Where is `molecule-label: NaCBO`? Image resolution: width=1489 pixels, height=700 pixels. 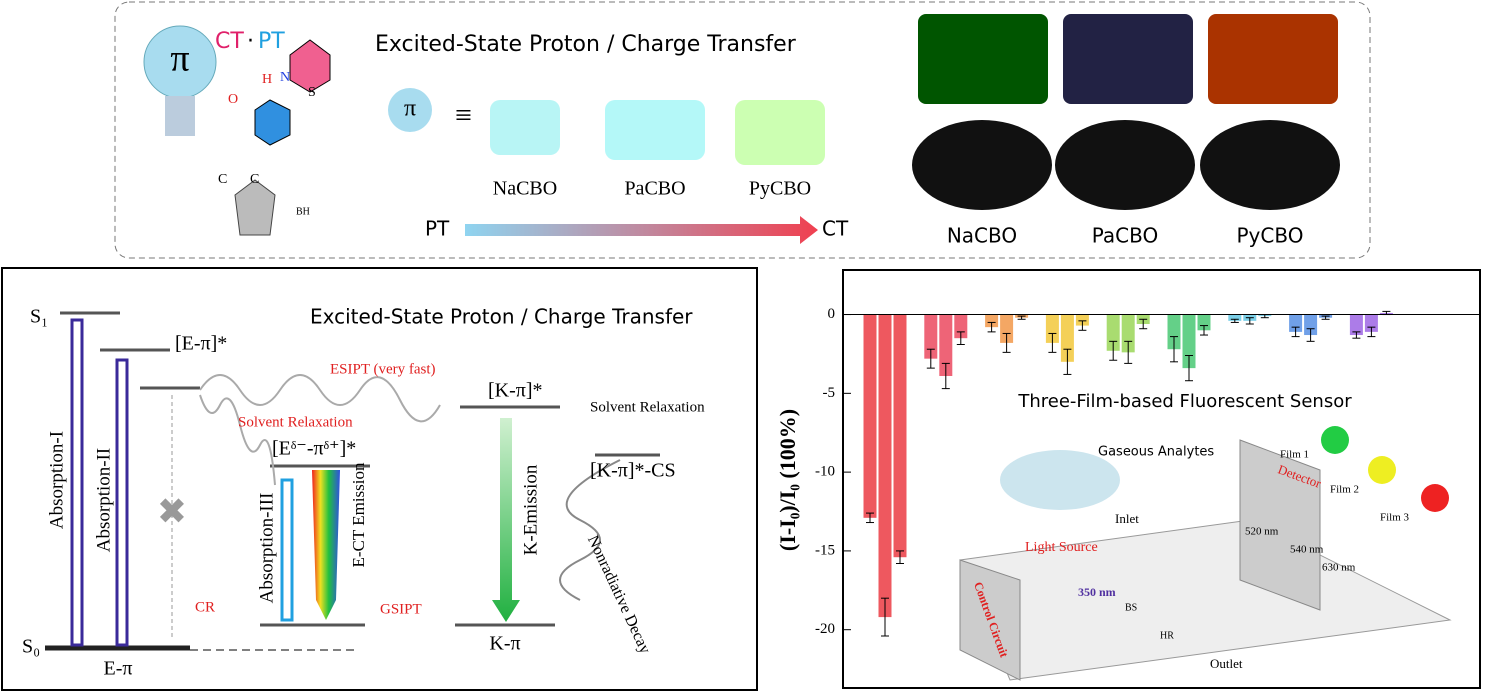 molecule-label: NaCBO is located at coordinates (525, 189).